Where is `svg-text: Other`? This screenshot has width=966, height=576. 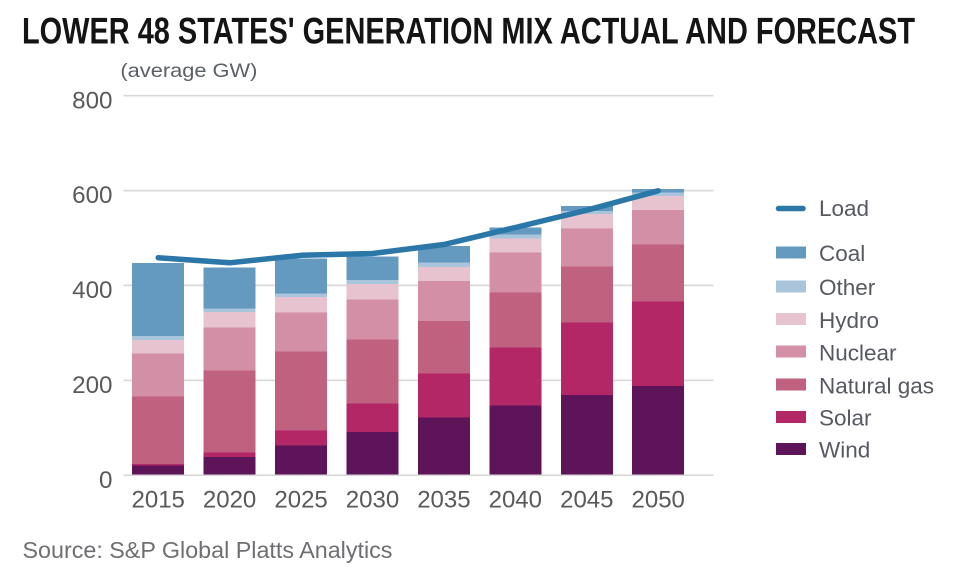 svg-text: Other is located at coordinates (847, 287).